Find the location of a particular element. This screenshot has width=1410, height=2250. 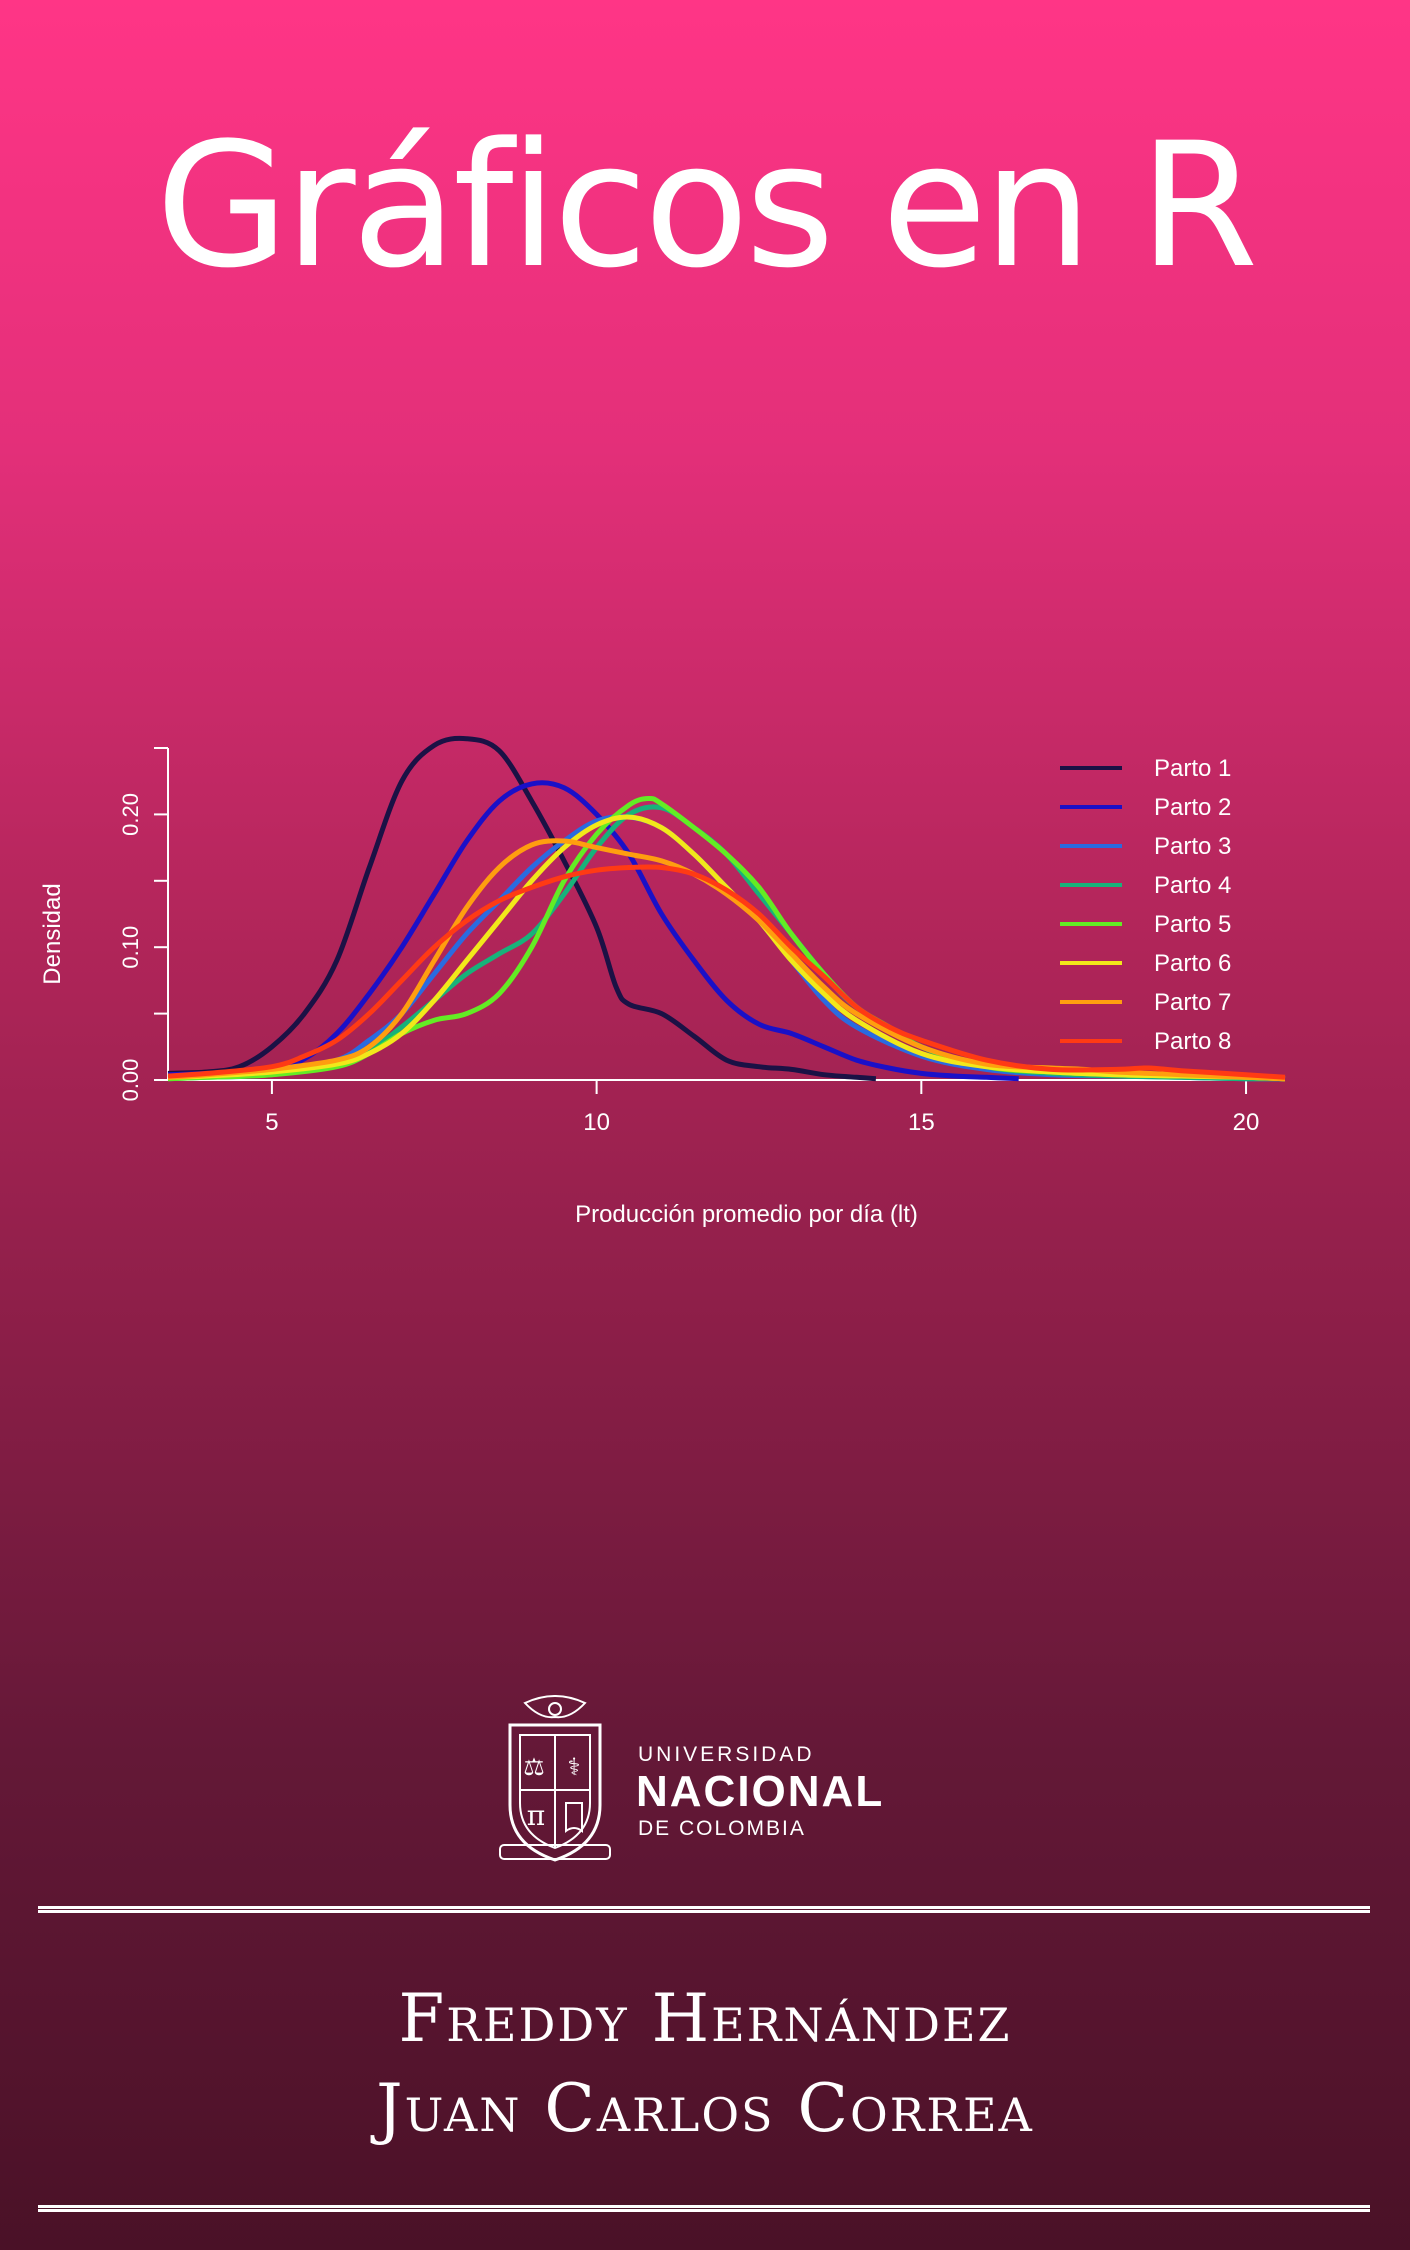

legend-label: Parto 8 is located at coordinates (1192, 1041).